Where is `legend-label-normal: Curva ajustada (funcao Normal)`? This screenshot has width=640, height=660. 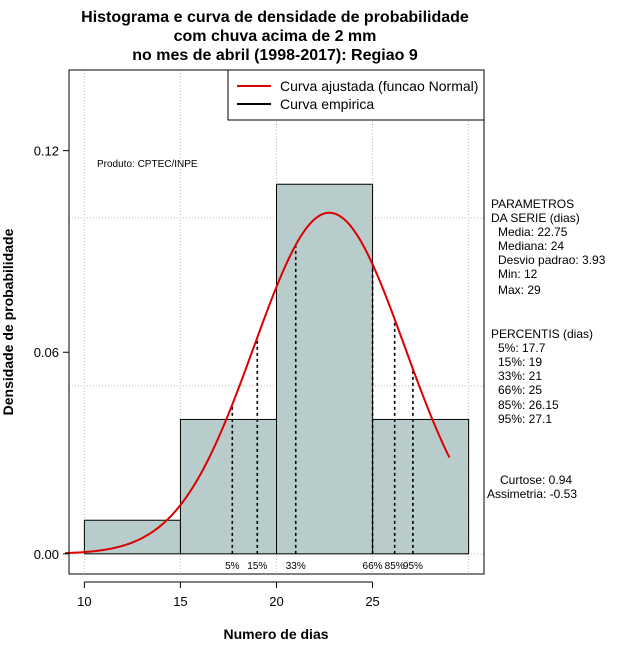 legend-label-normal: Curva ajustada (funcao Normal) is located at coordinates (379, 86).